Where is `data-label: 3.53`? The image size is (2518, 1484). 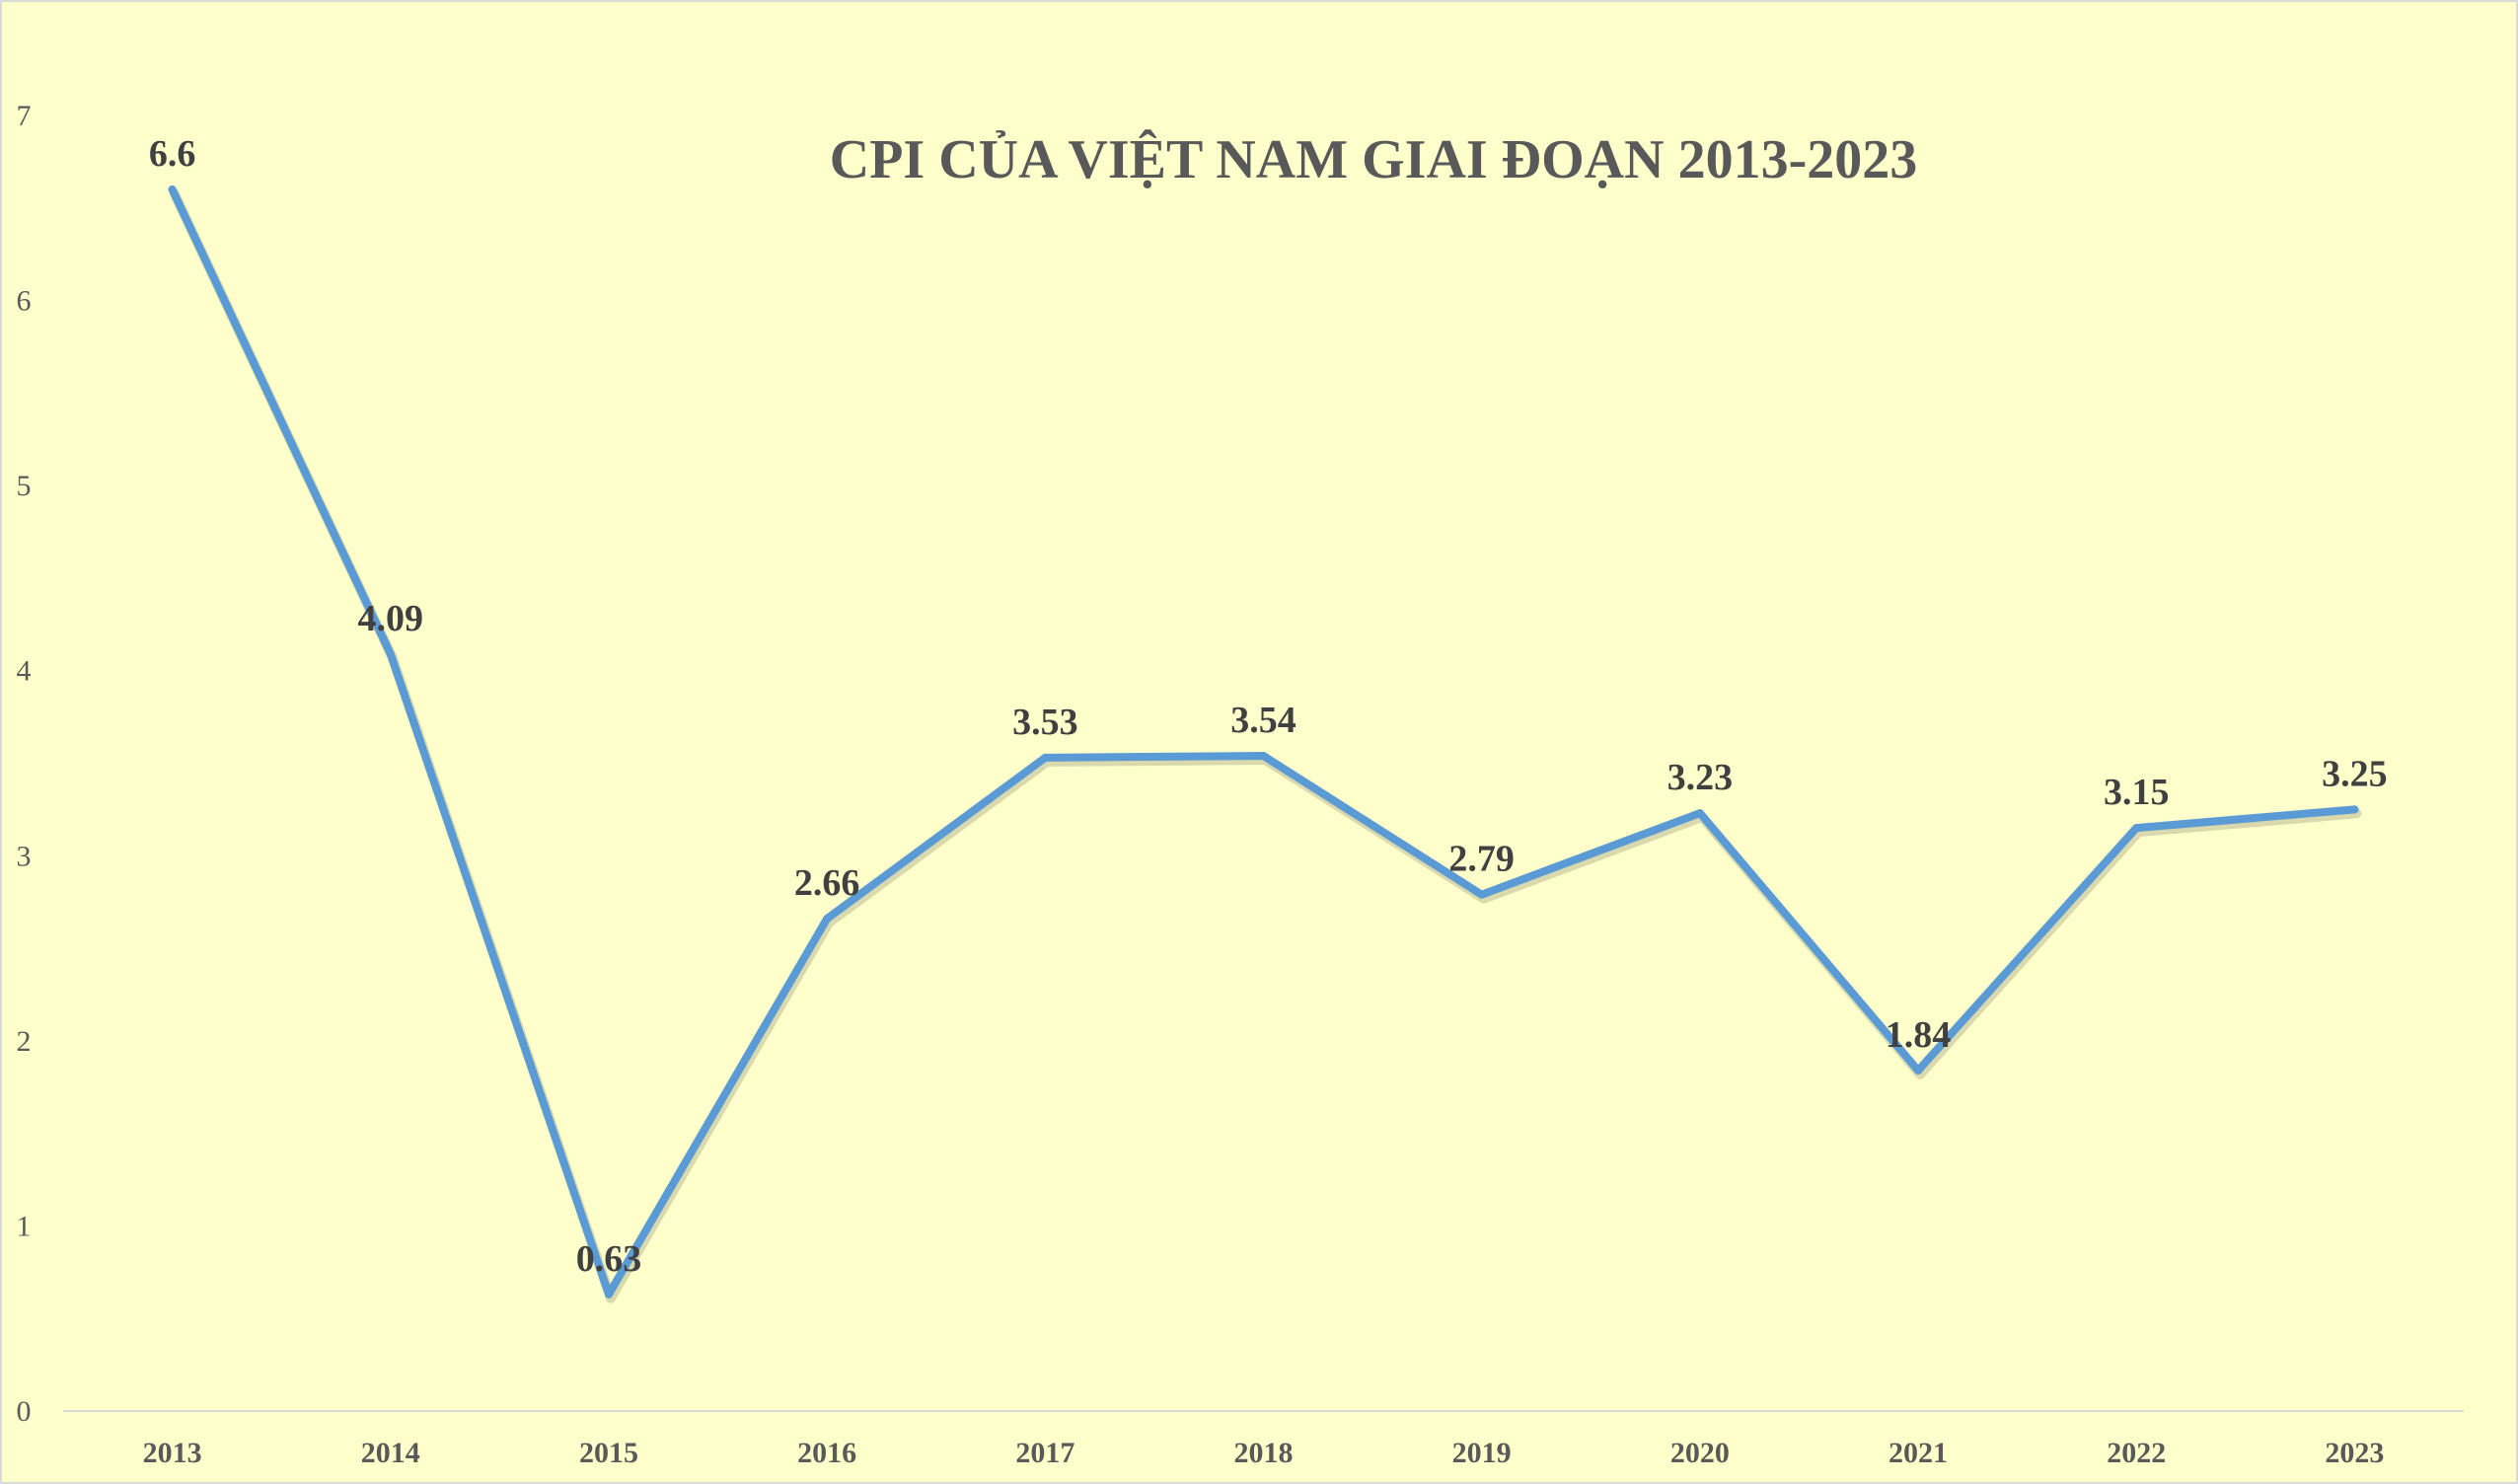 data-label: 3.53 is located at coordinates (1045, 722).